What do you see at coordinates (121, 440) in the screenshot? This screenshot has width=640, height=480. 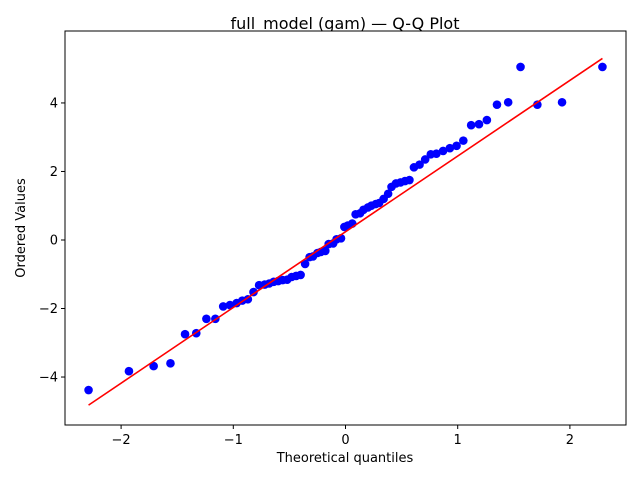 I see `x-tick-label: −2` at bounding box center [121, 440].